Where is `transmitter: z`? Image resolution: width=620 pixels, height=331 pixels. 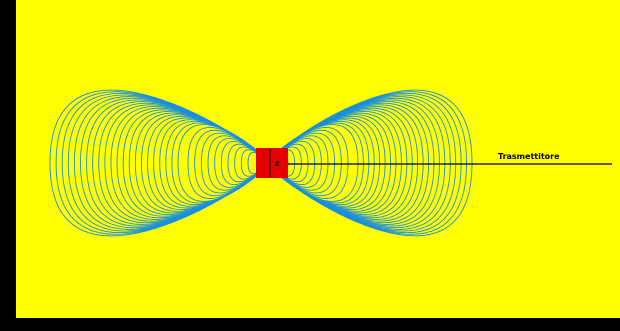
transmitter: z is located at coordinates (272, 163).